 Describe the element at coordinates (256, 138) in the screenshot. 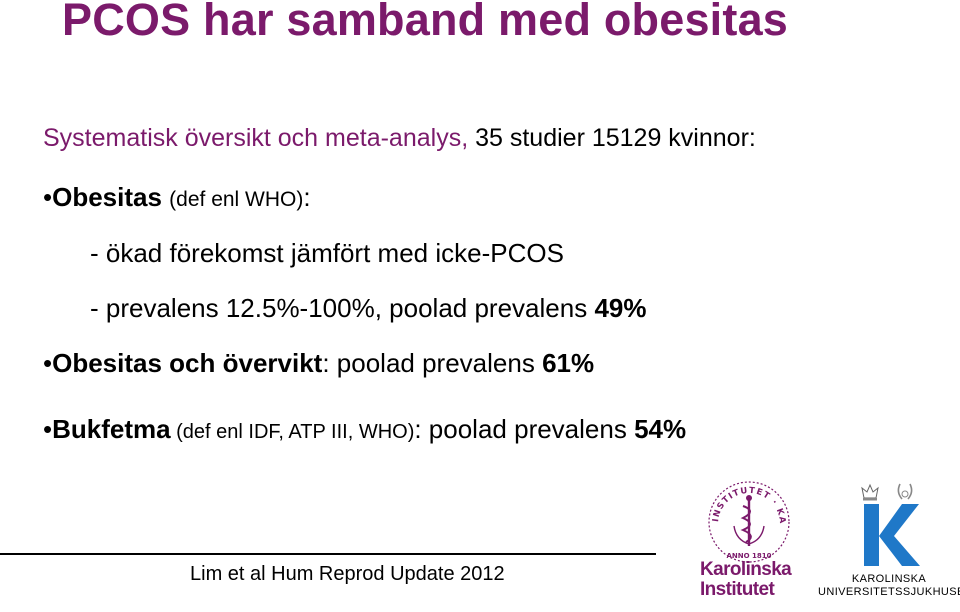

I see `study-type: Systematisk översikt och meta-analys,` at that location.